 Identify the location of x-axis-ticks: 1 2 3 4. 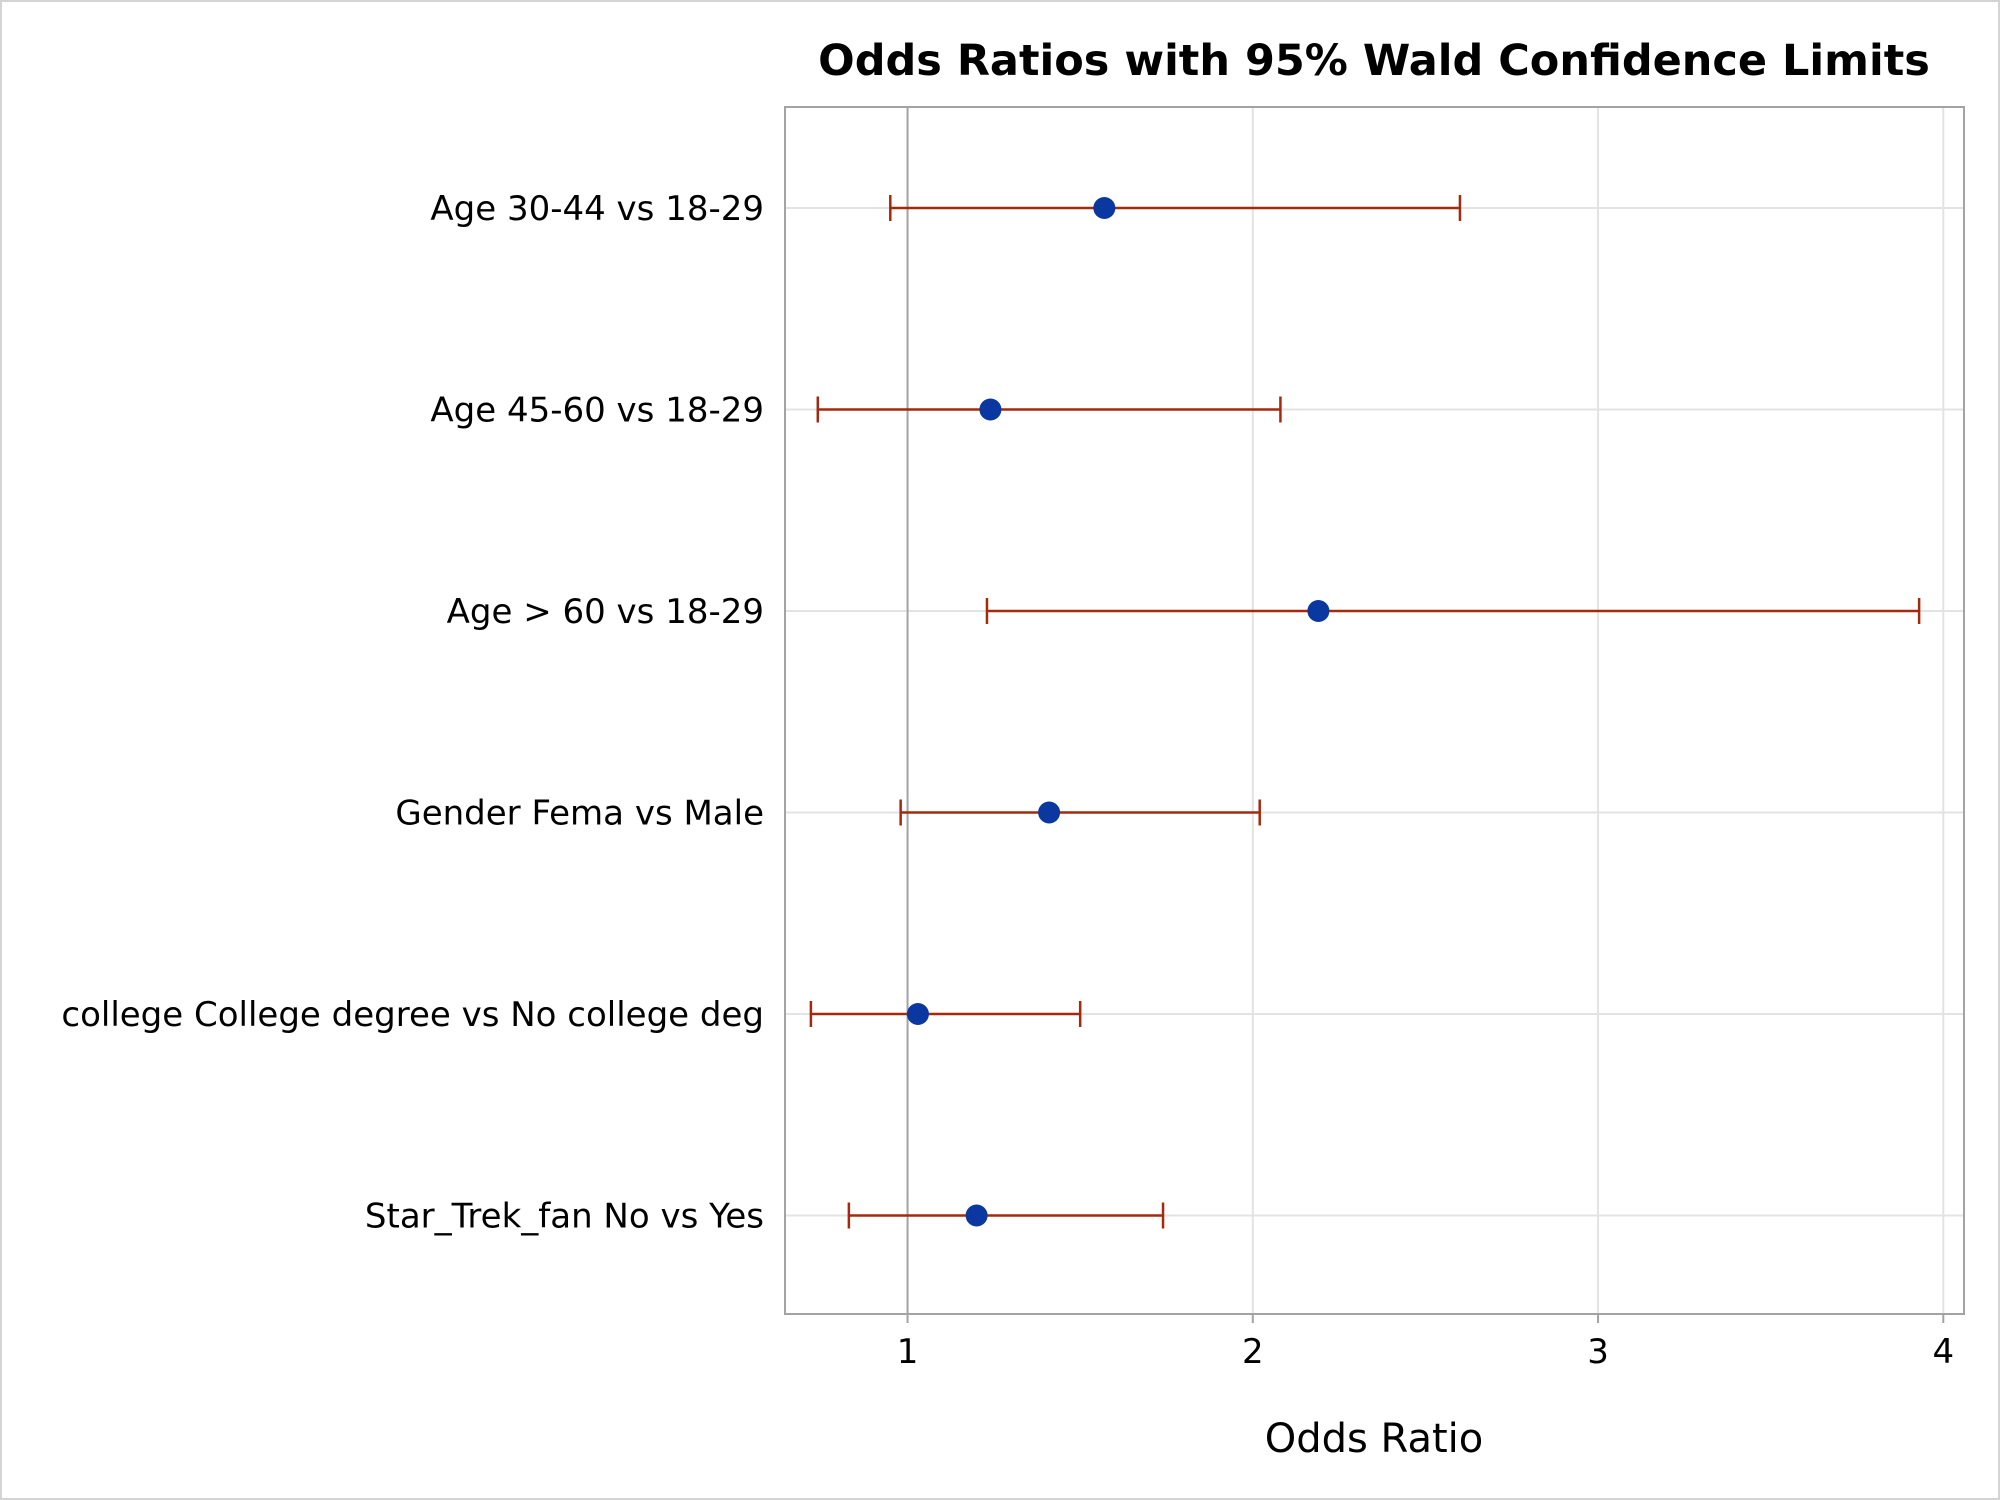
(1425, 1343).